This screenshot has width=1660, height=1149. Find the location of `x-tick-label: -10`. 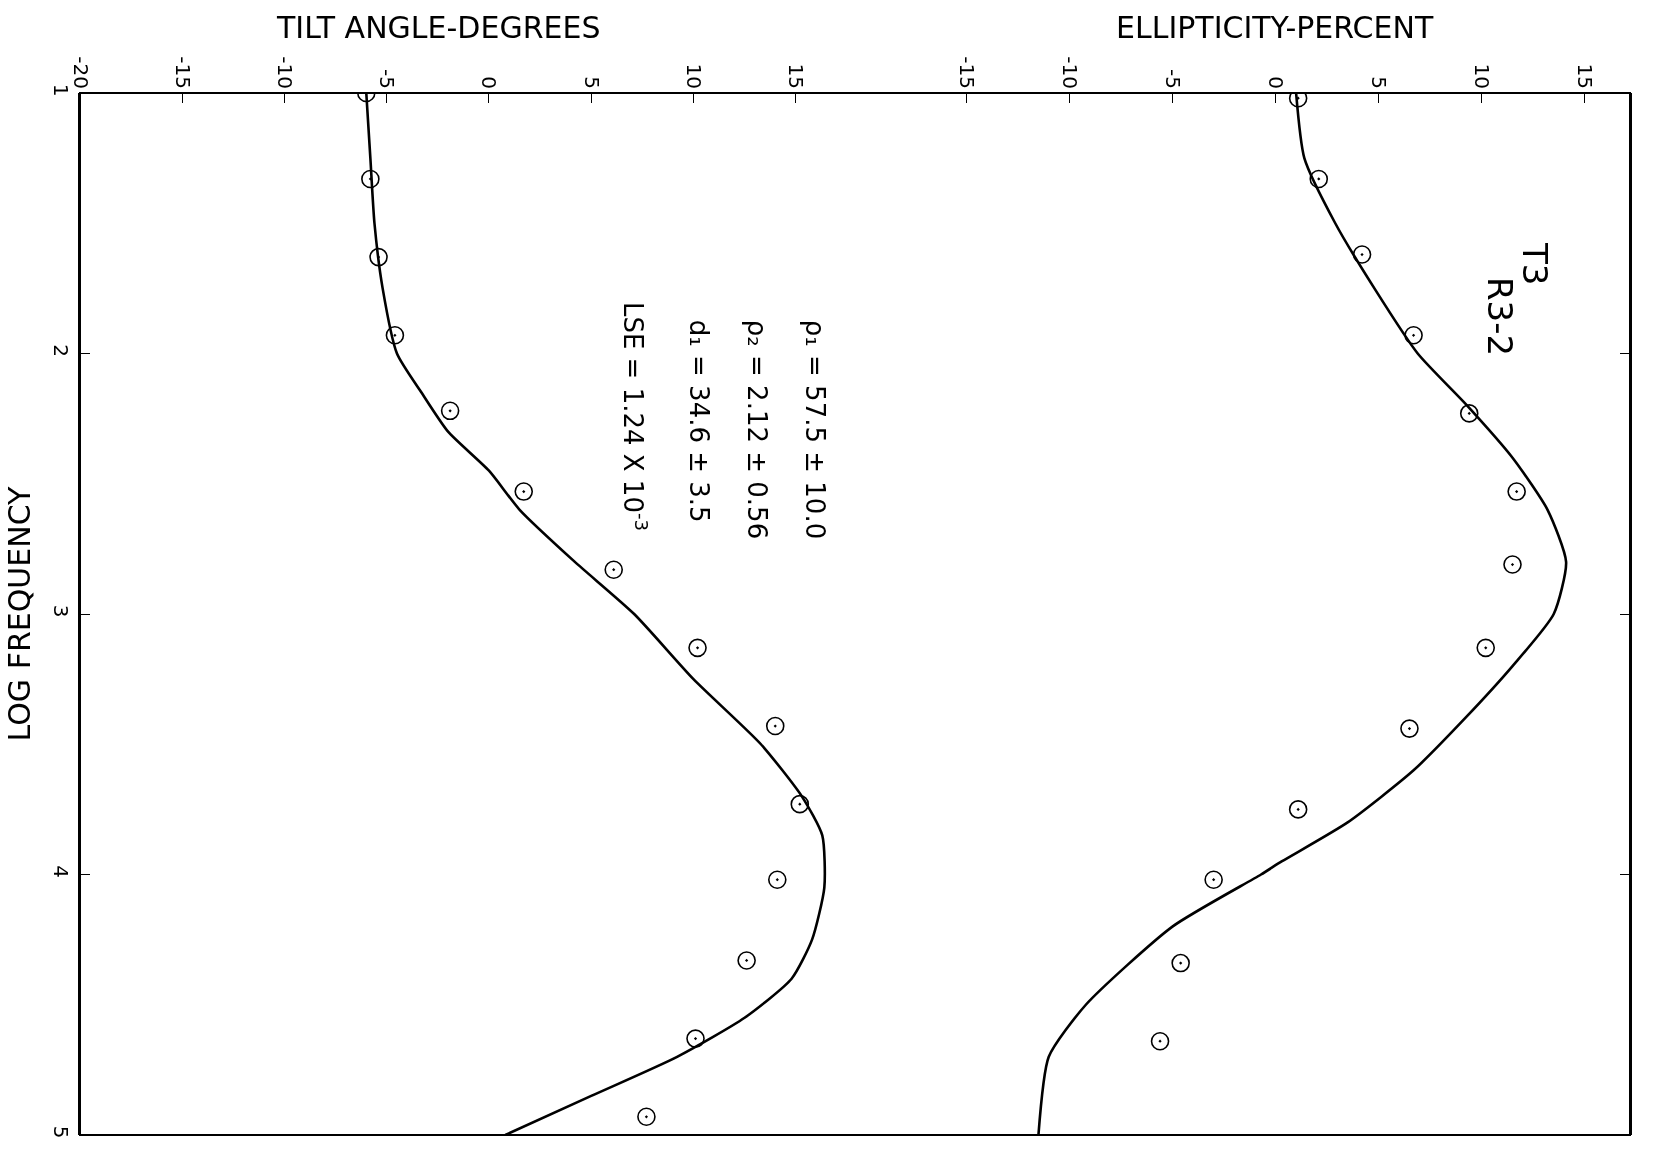

x-tick-label: -10 is located at coordinates (284, 72).